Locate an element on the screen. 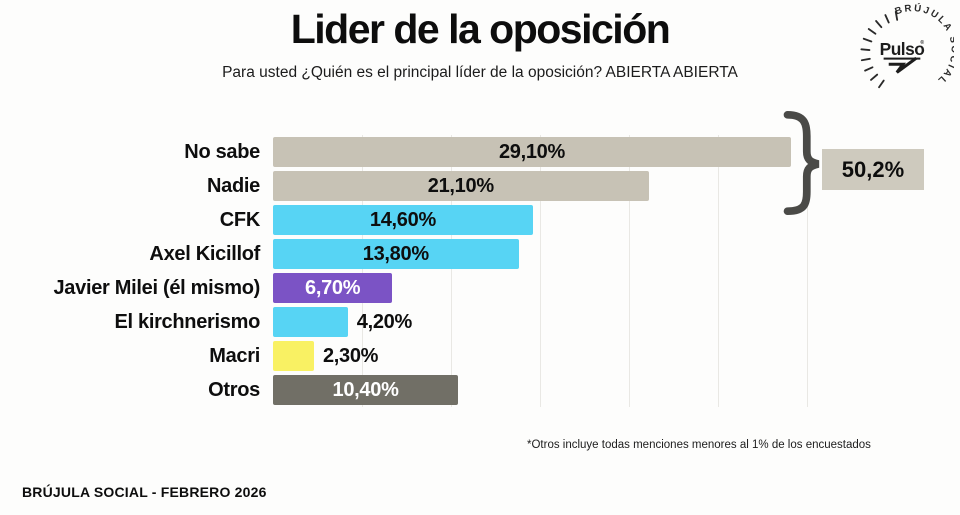 The height and width of the screenshot is (515, 960). bar-zone: 13,80% is located at coordinates (540, 254).